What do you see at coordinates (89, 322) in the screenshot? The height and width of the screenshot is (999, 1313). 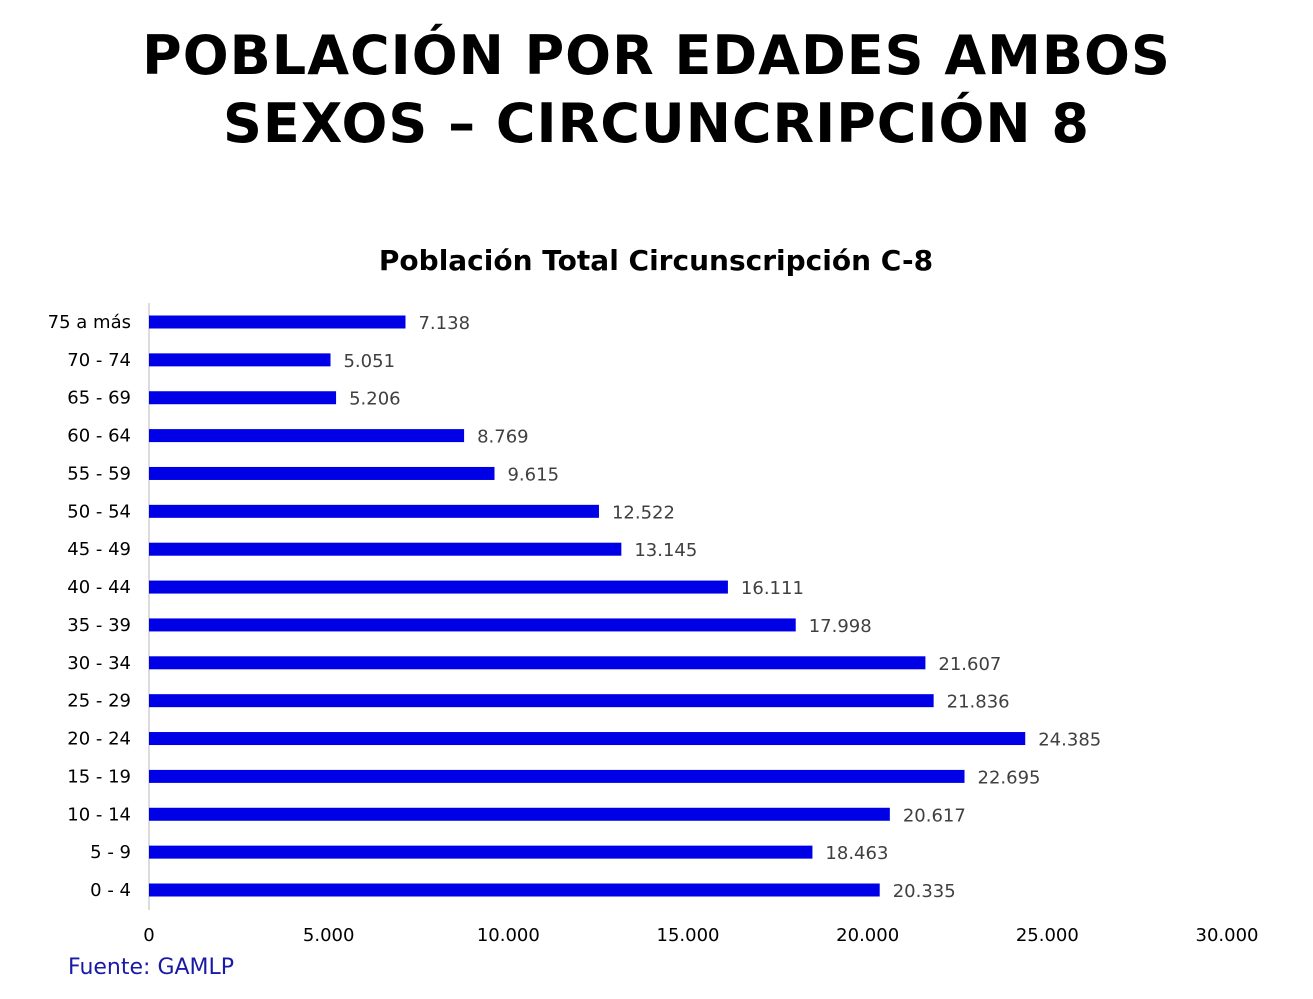 I see `y-tick-label: 75 a más` at bounding box center [89, 322].